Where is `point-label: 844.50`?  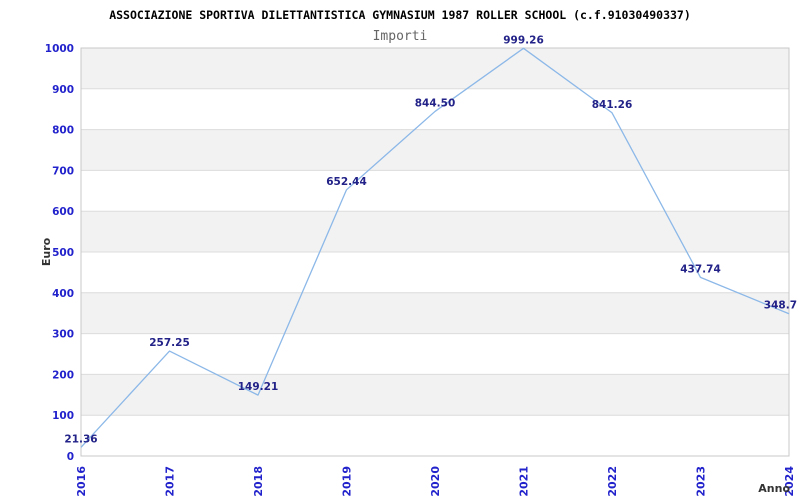
point-label: 844.50 is located at coordinates (435, 103).